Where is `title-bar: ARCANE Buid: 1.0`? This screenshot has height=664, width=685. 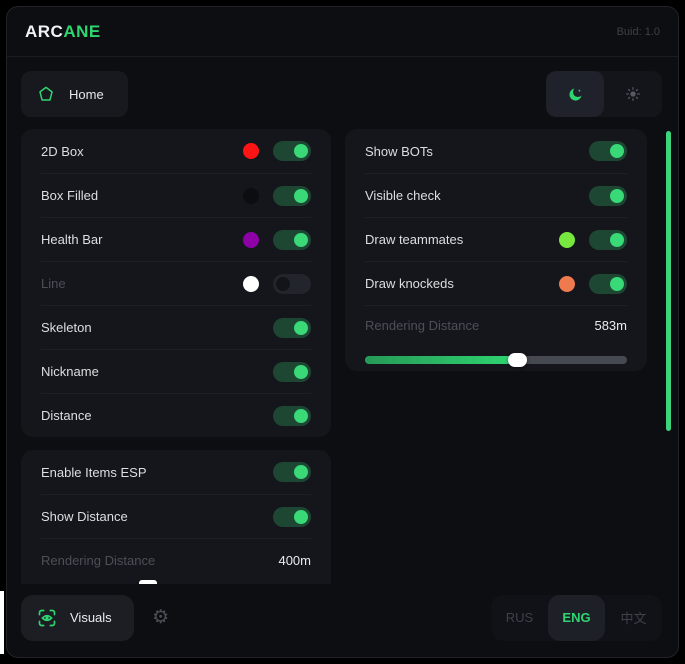
title-bar: ARCANE Buid: 1.0 is located at coordinates (342, 32).